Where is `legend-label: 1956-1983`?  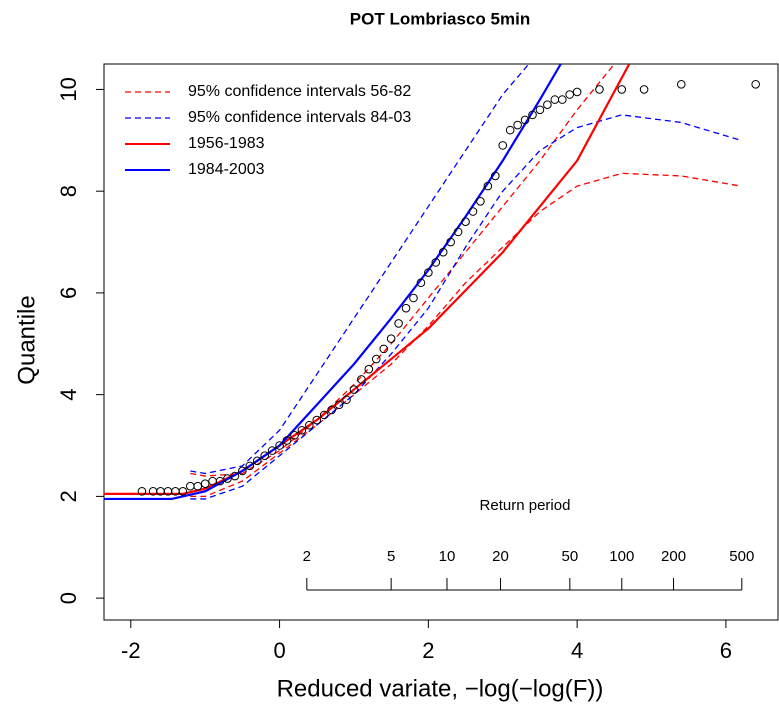
legend-label: 1956-1983 is located at coordinates (226, 143).